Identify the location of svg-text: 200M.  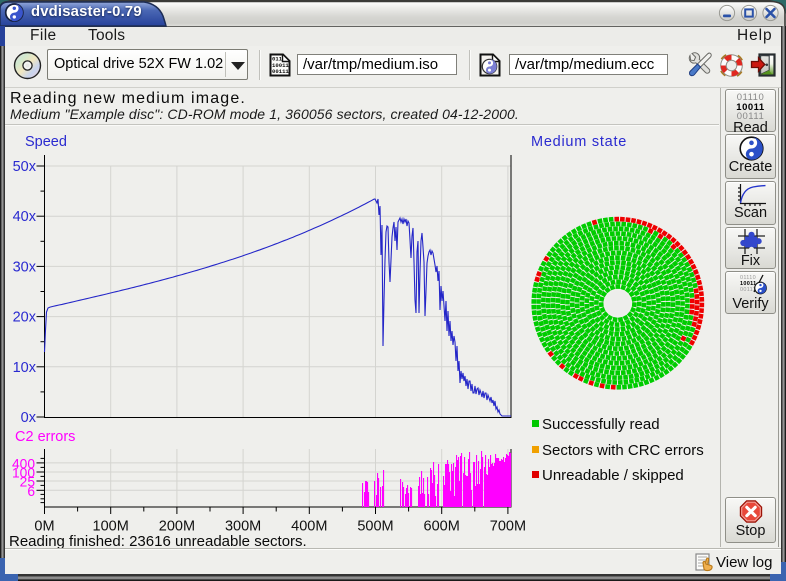
(177, 527).